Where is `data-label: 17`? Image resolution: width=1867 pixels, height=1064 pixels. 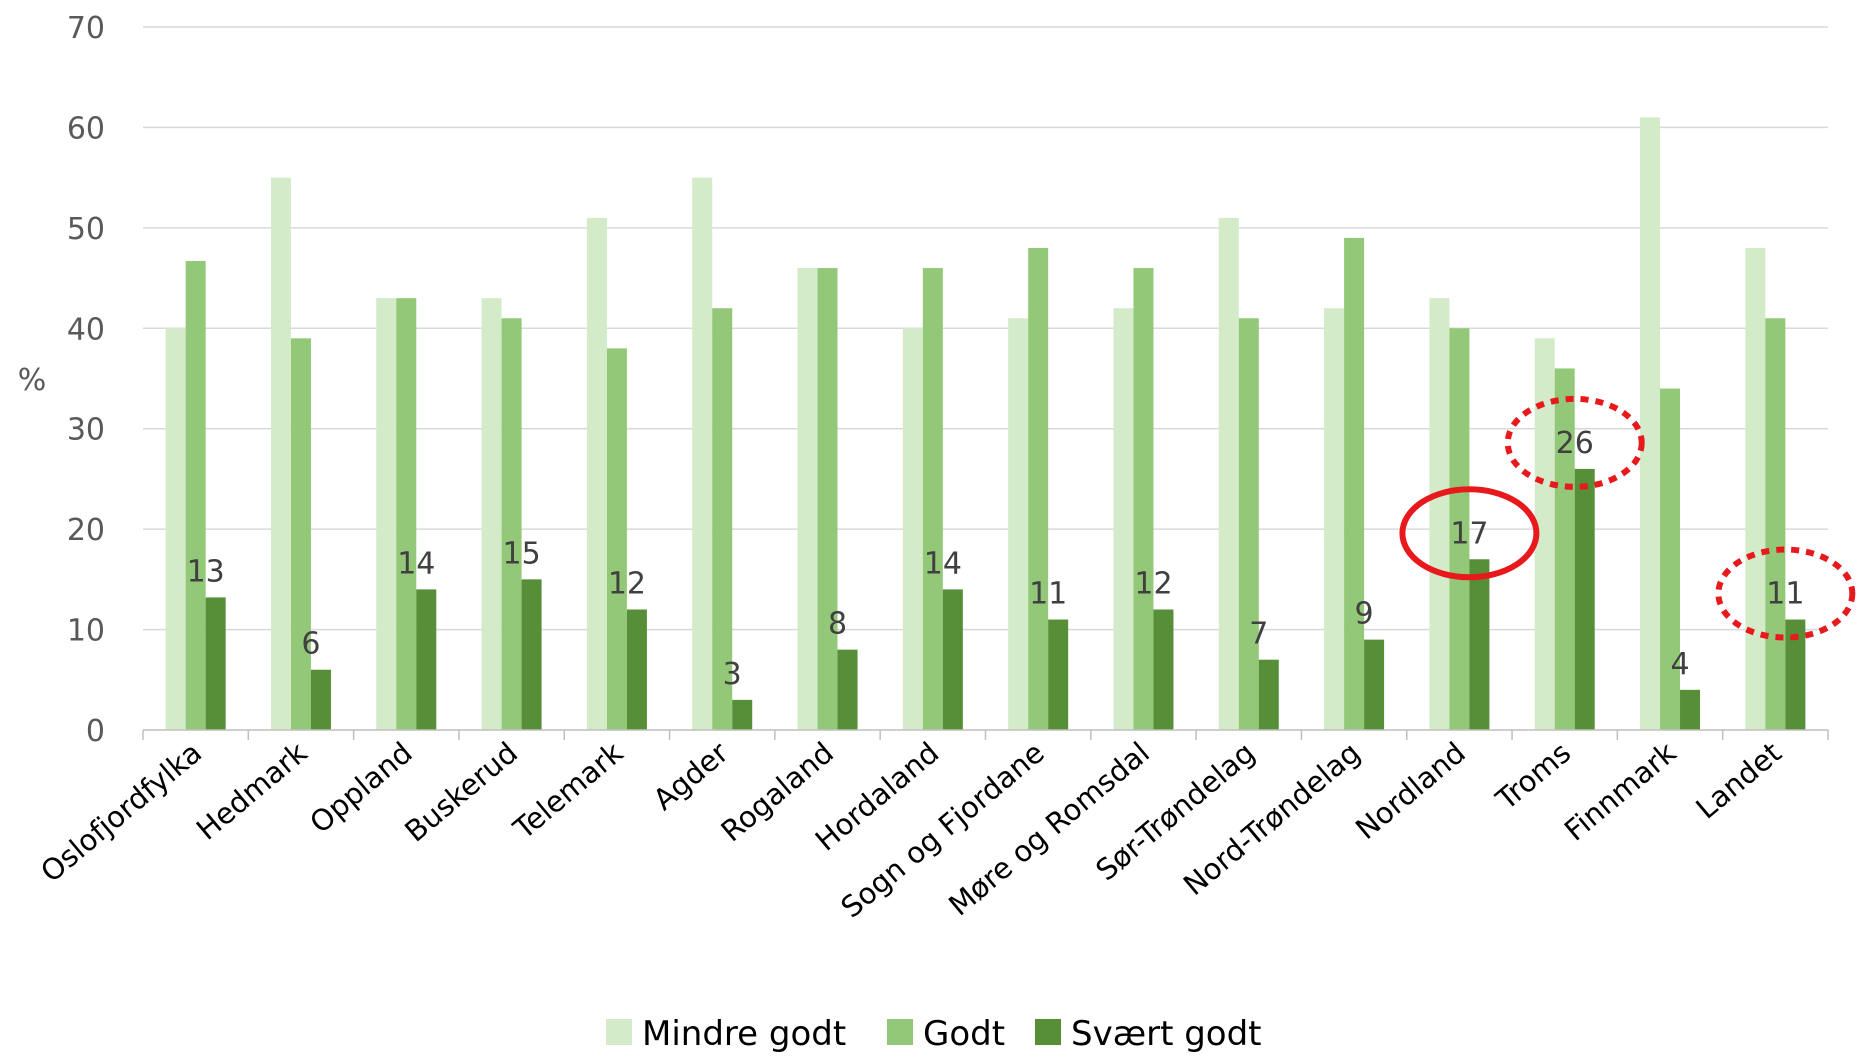 data-label: 17 is located at coordinates (1469, 533).